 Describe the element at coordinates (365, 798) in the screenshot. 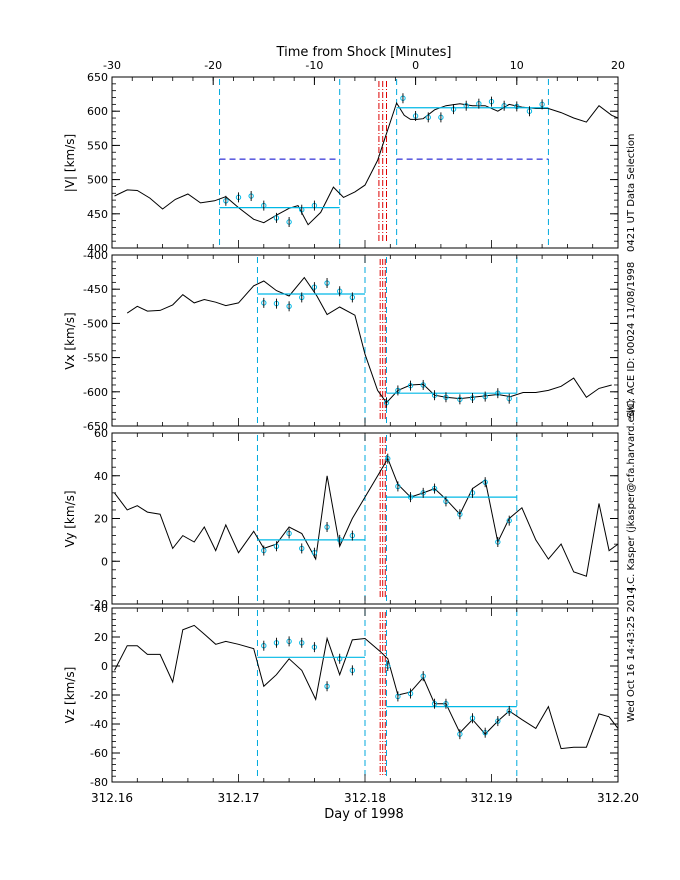

I see `bottom-axis: 312.16 312.17 312.18 312.19 312.20` at that location.